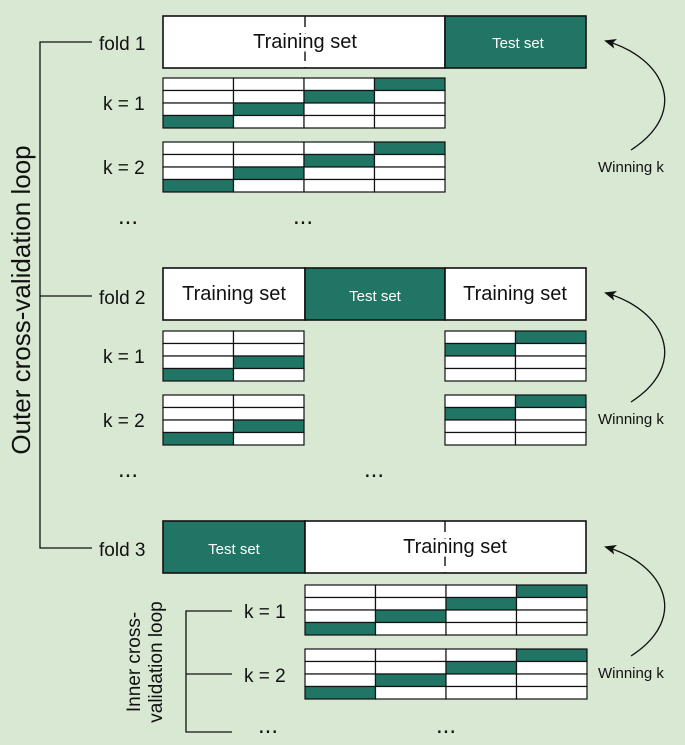  What do you see at coordinates (124, 168) in the screenshot?
I see `fold-1-k2-label: k = 2` at bounding box center [124, 168].